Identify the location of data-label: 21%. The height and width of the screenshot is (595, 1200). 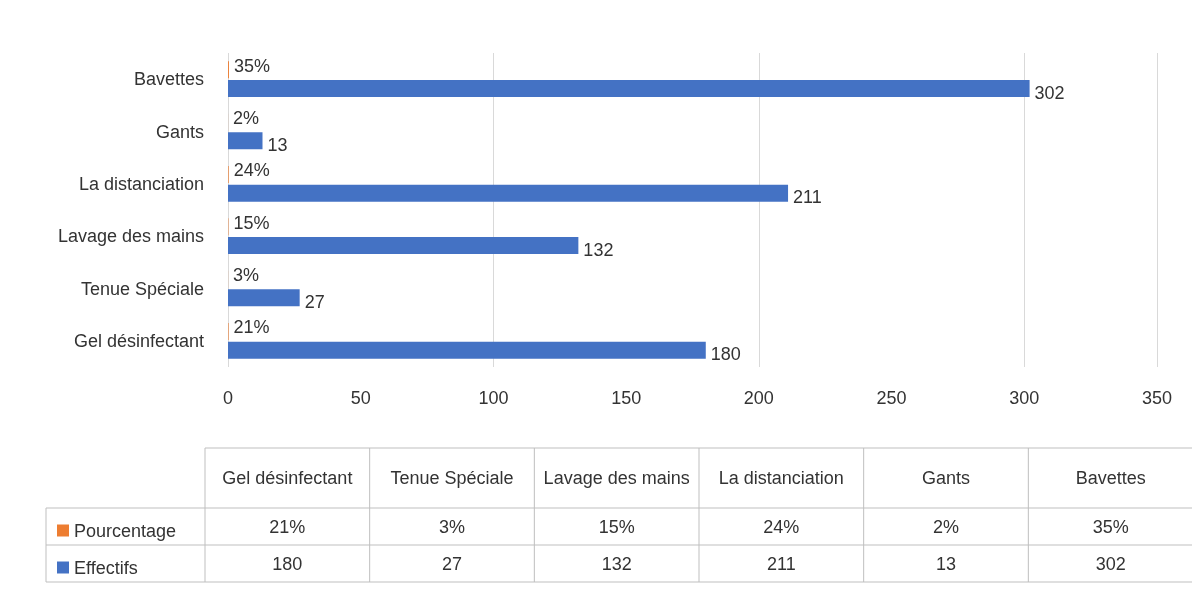
(251, 327).